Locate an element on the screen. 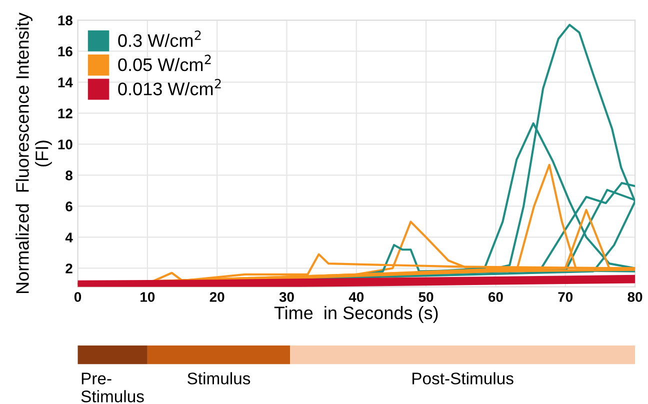 The height and width of the screenshot is (404, 648). x-tick-label: 60 is located at coordinates (495, 297).